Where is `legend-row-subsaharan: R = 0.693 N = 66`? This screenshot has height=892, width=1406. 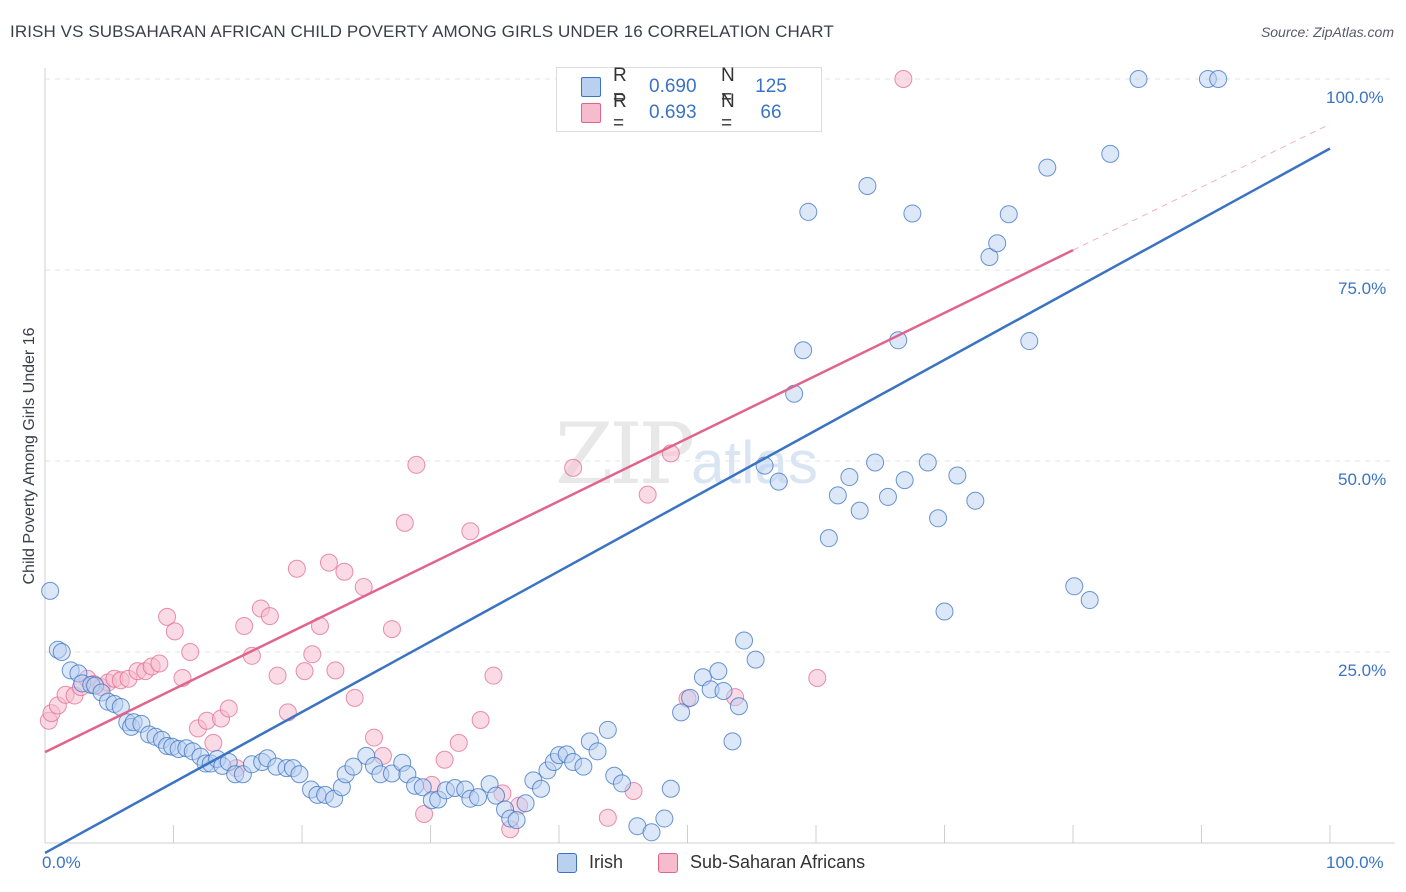 legend-row-subsaharan: R = 0.693 N = 66 is located at coordinates (686, 112).